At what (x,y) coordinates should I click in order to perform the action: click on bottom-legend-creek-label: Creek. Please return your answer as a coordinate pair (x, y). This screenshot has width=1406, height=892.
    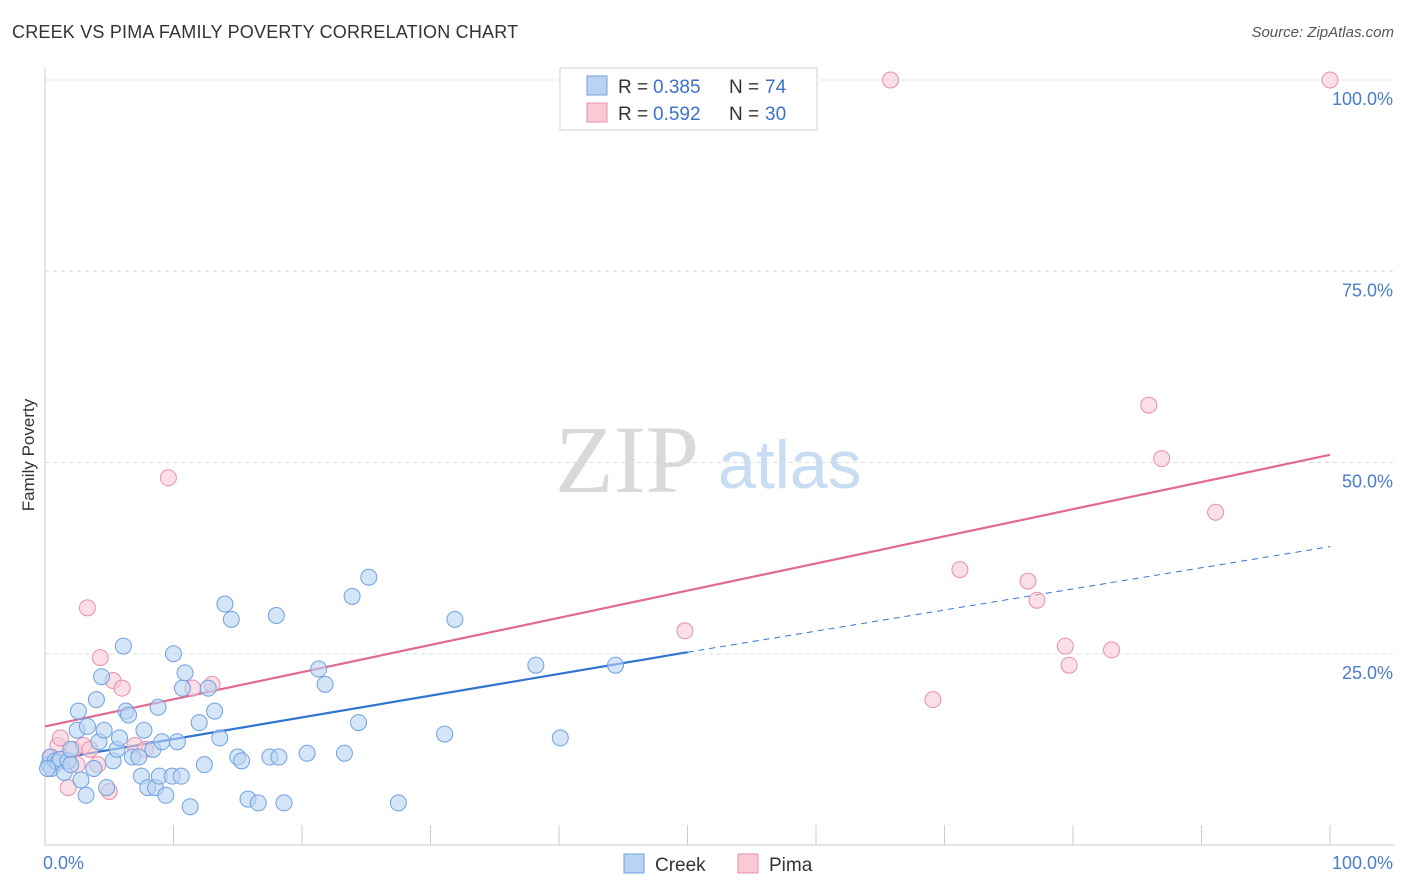
    Looking at the image, I should click on (680, 865).